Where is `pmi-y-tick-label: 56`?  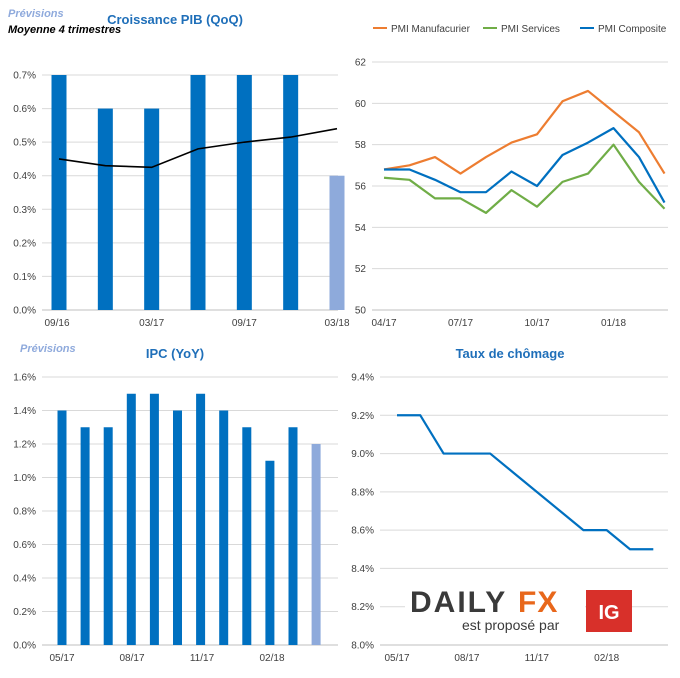 pmi-y-tick-label: 56 is located at coordinates (361, 187).